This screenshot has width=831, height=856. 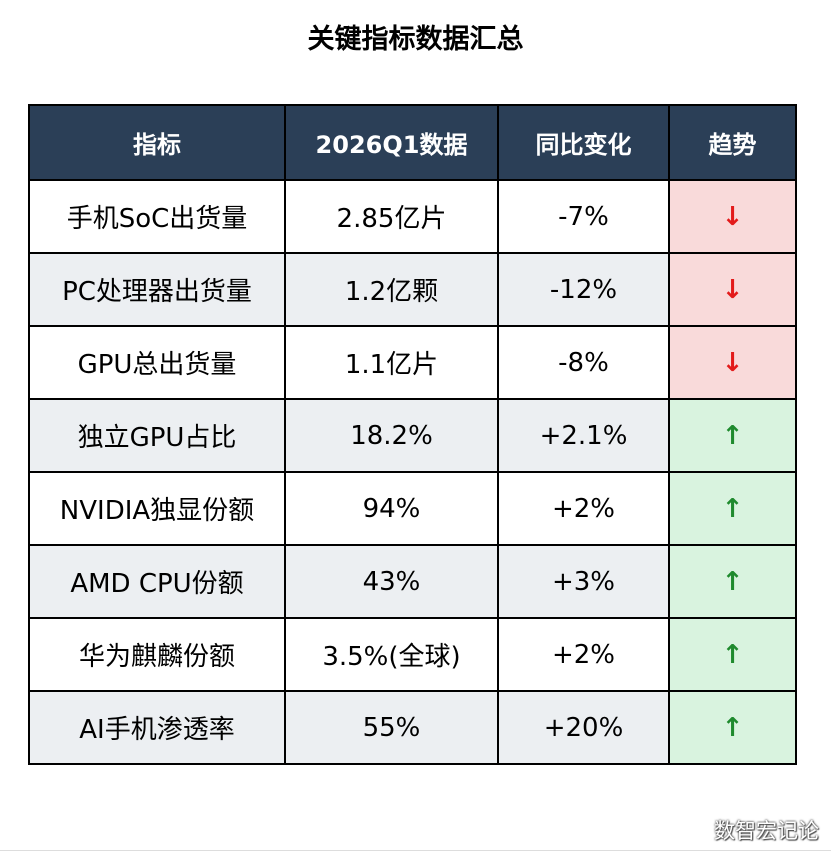 I want to click on page-title: 关键指标数据汇总, so click(x=415, y=39).